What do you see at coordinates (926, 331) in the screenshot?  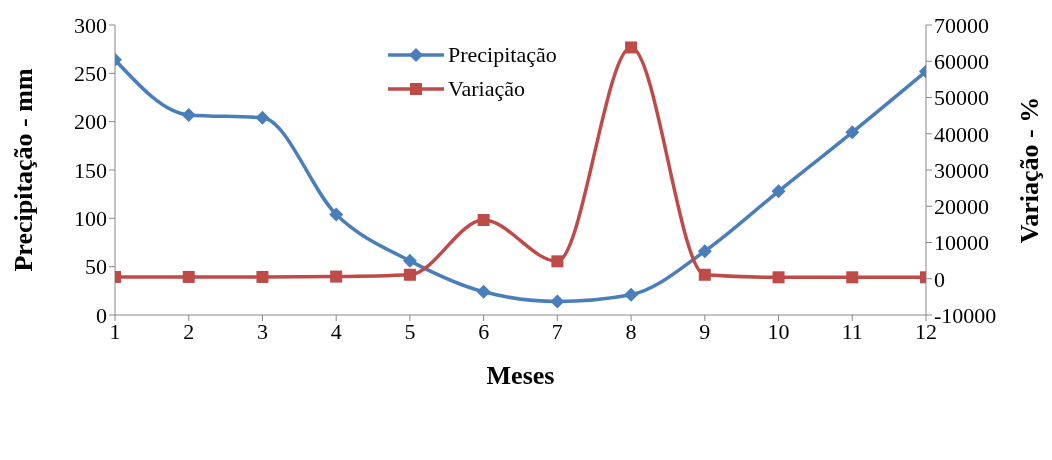 I see `x-tick-label: 12` at bounding box center [926, 331].